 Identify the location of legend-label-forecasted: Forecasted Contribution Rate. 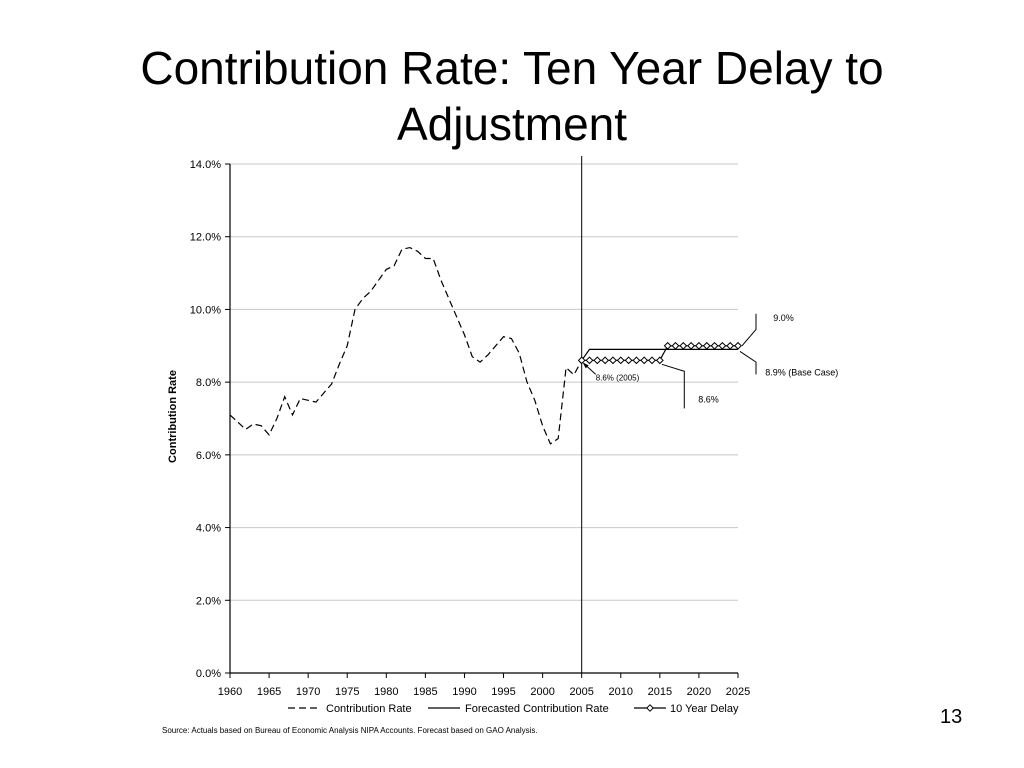
(537, 709).